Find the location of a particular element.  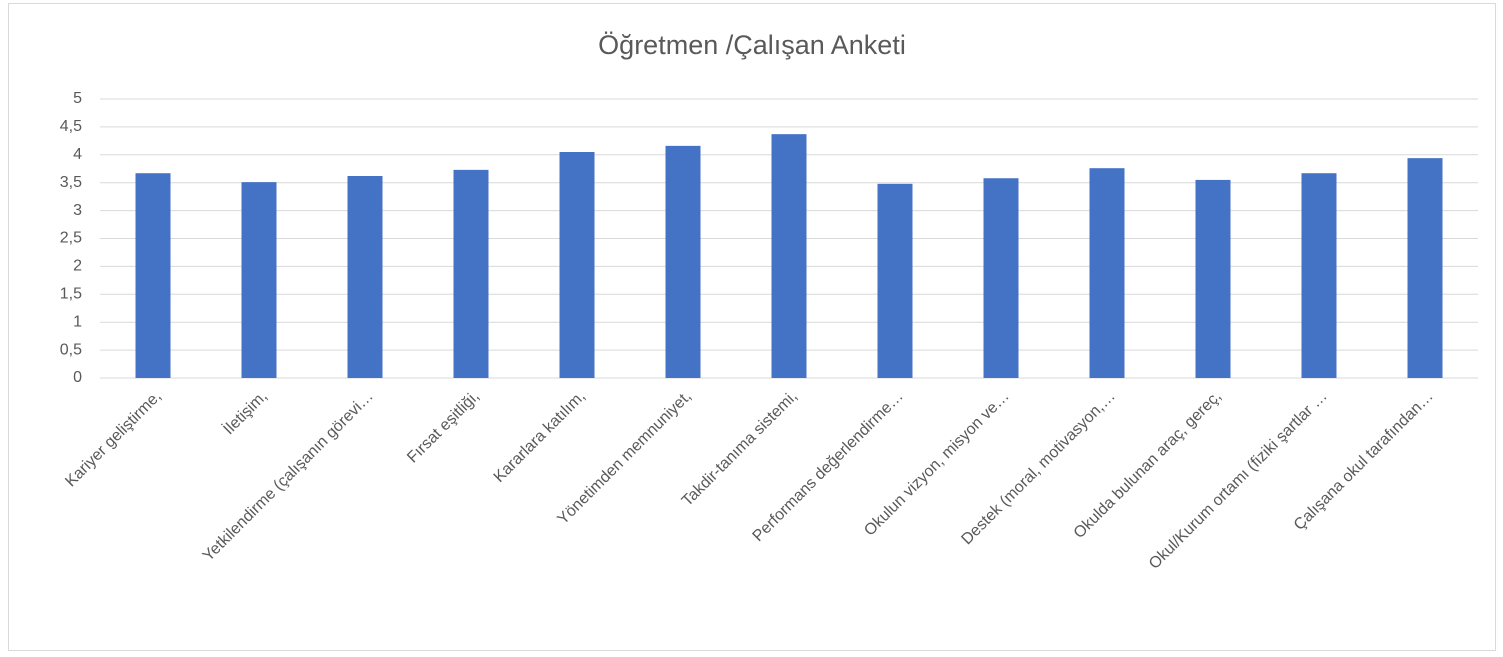

y-tick-label: 4 is located at coordinates (77, 154).